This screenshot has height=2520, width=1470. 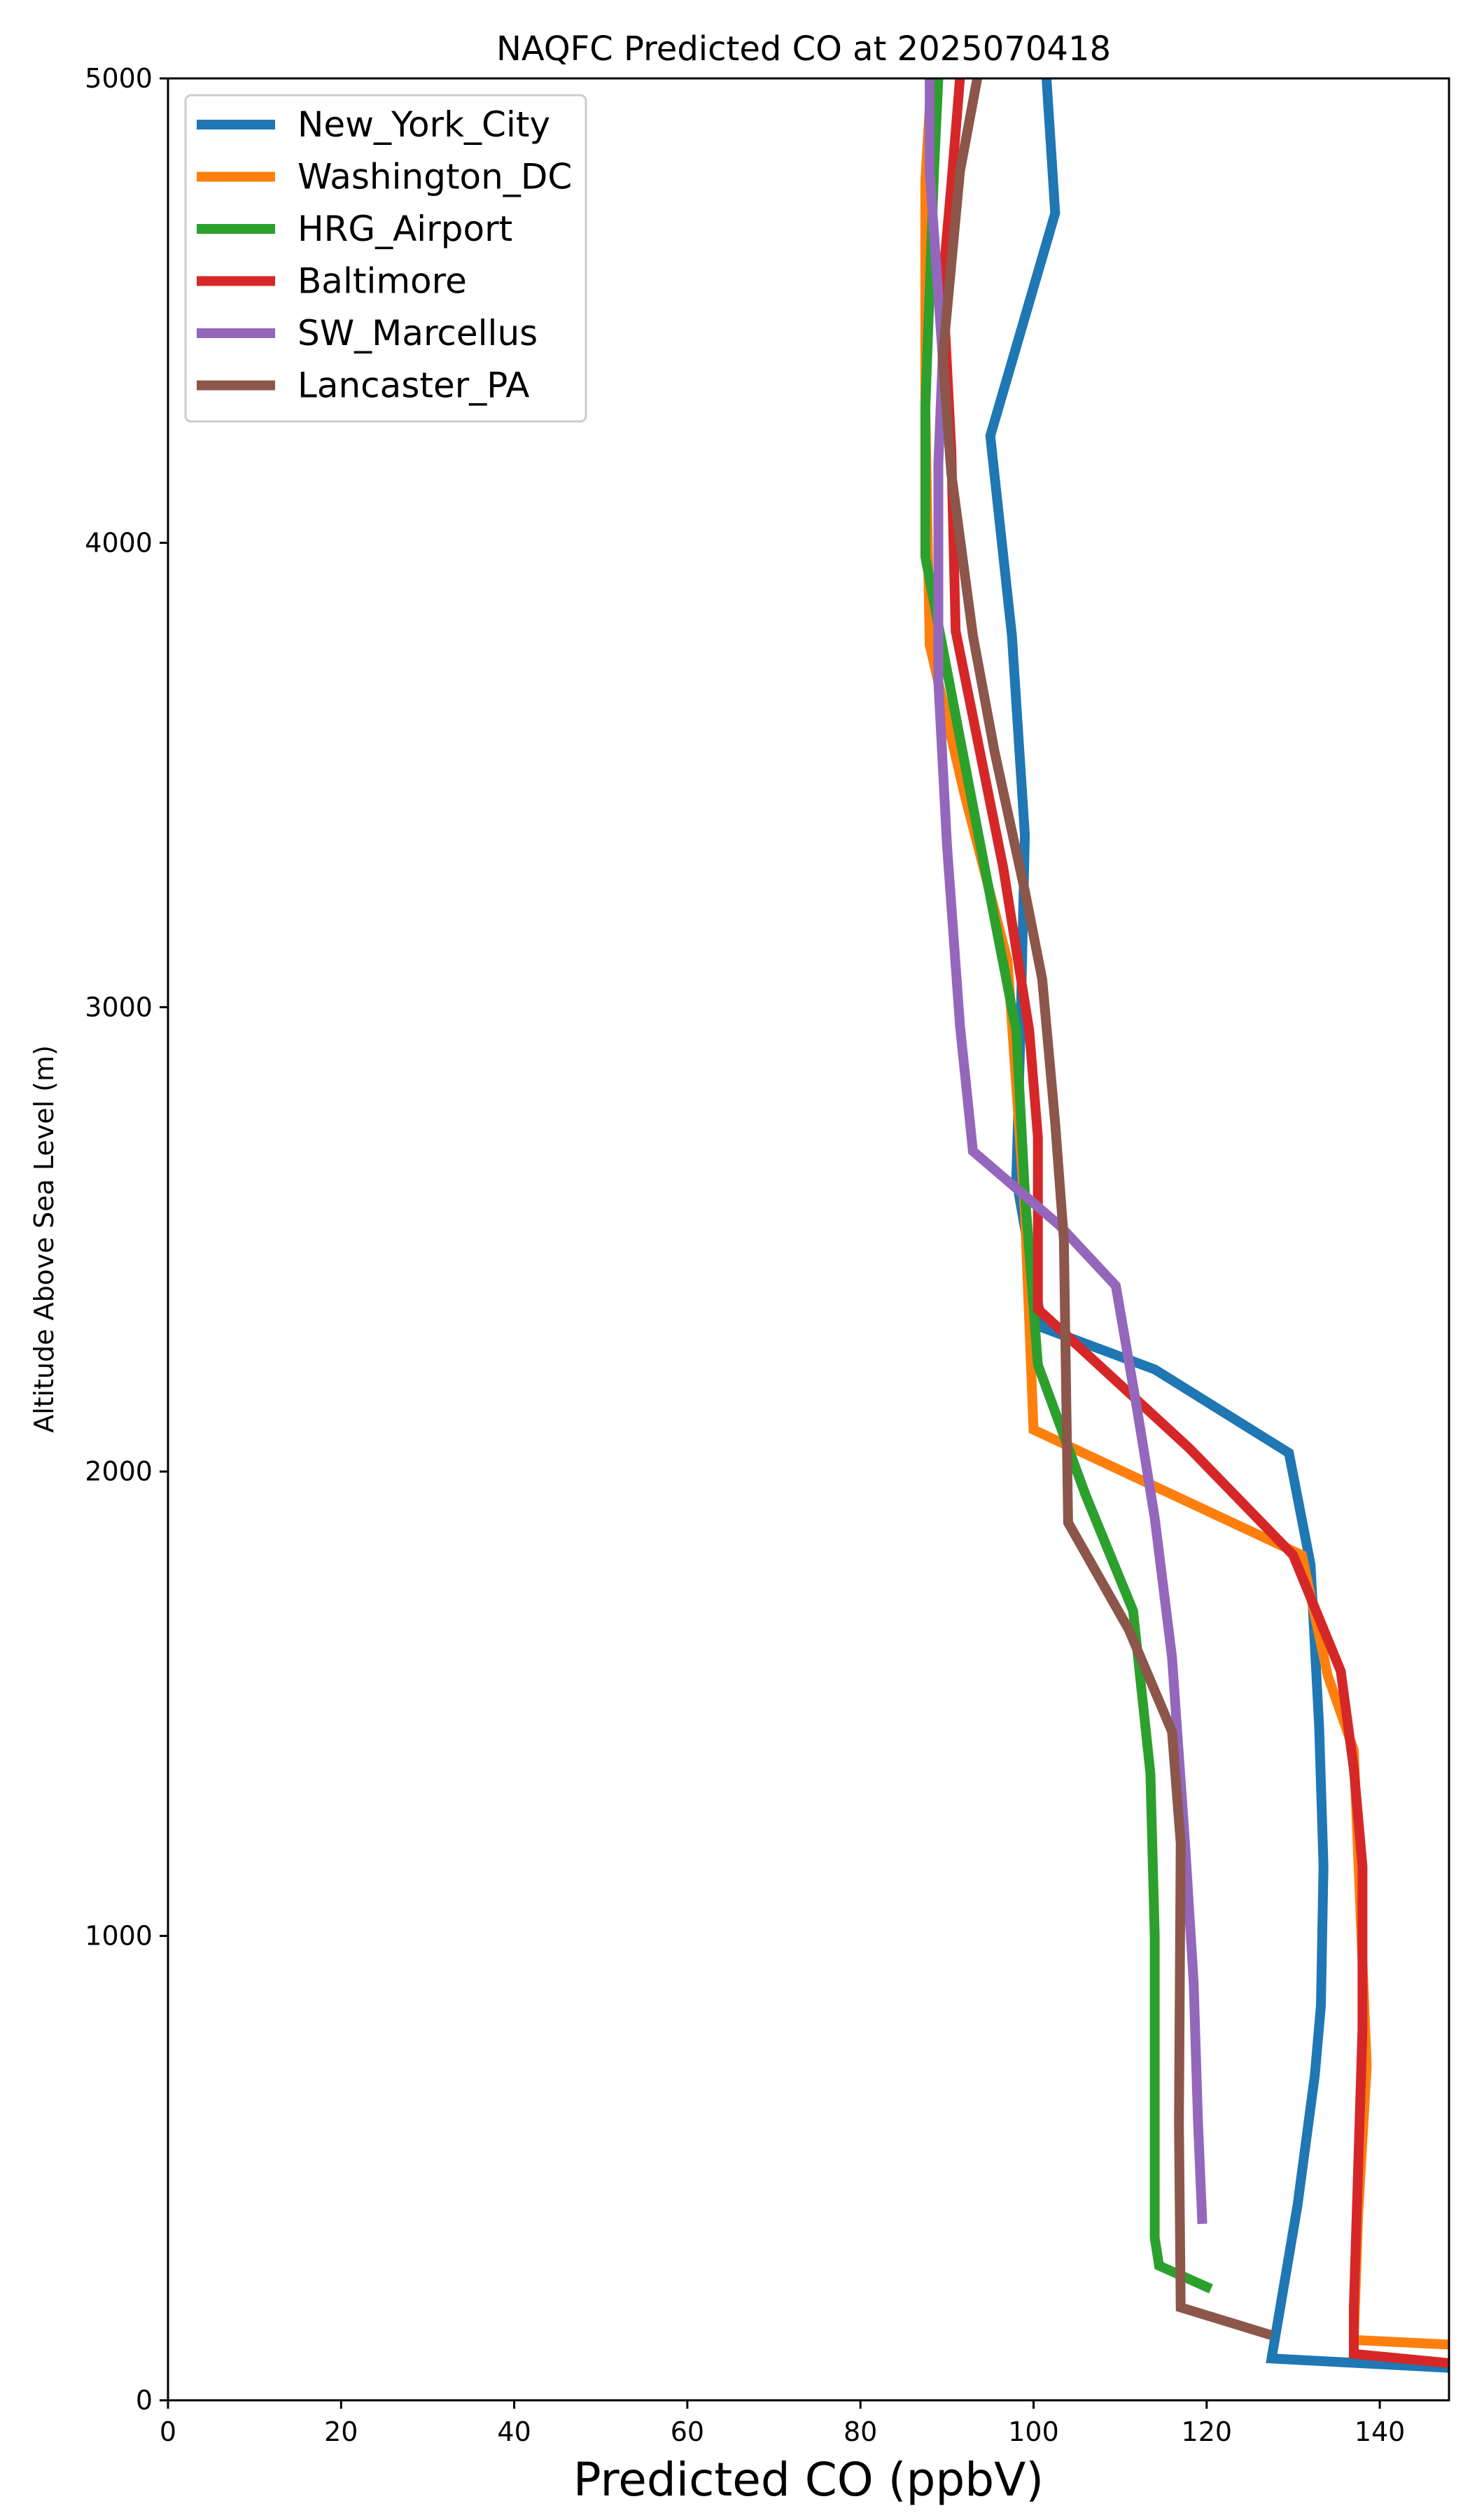 I want to click on y-axis: 0 1000 2000 3000 4000 5000, so click(x=126, y=1239).